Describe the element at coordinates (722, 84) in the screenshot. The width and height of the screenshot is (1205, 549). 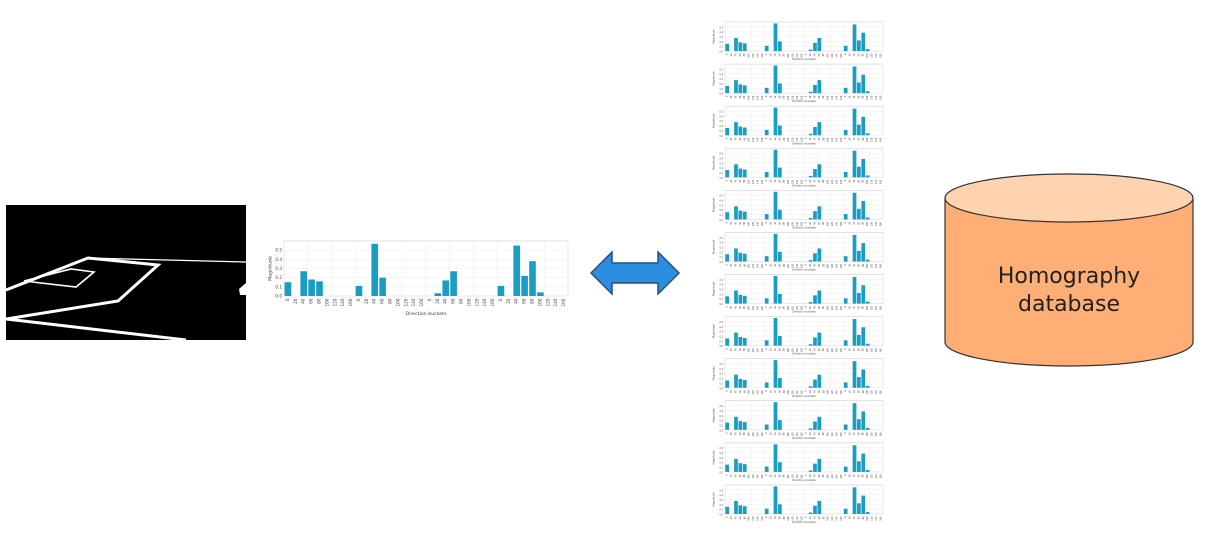
I see `y-tick-label: 0.2` at that location.